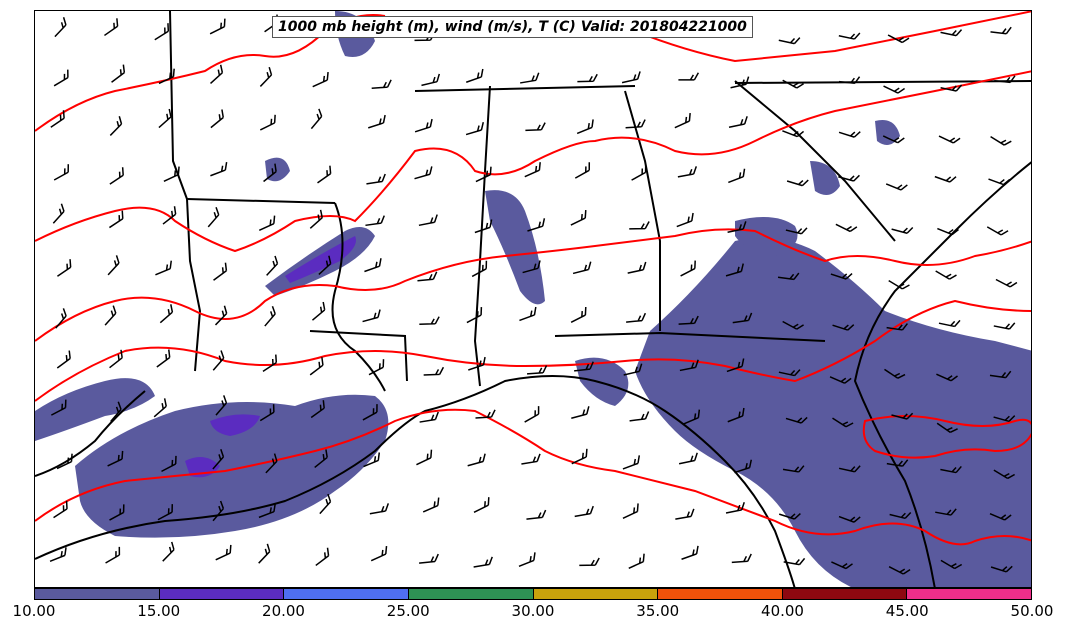  What do you see at coordinates (533, 611) in the screenshot?
I see `colorbar-tick-label: 30.00` at bounding box center [533, 611].